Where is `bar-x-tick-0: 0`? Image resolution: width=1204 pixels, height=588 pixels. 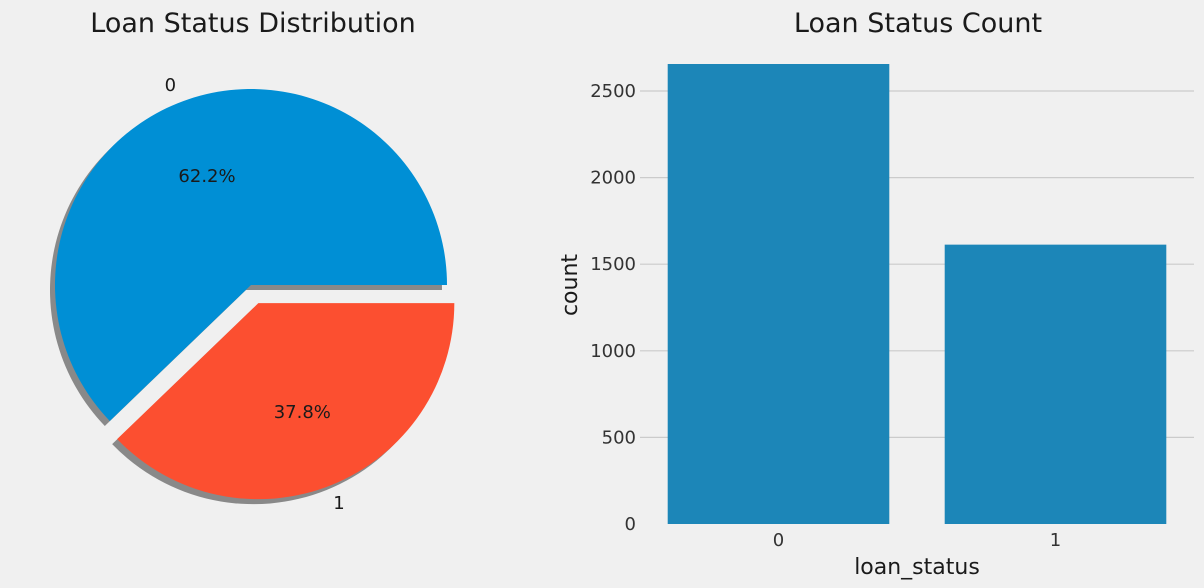
bar-x-tick-0: 0 is located at coordinates (778, 540).